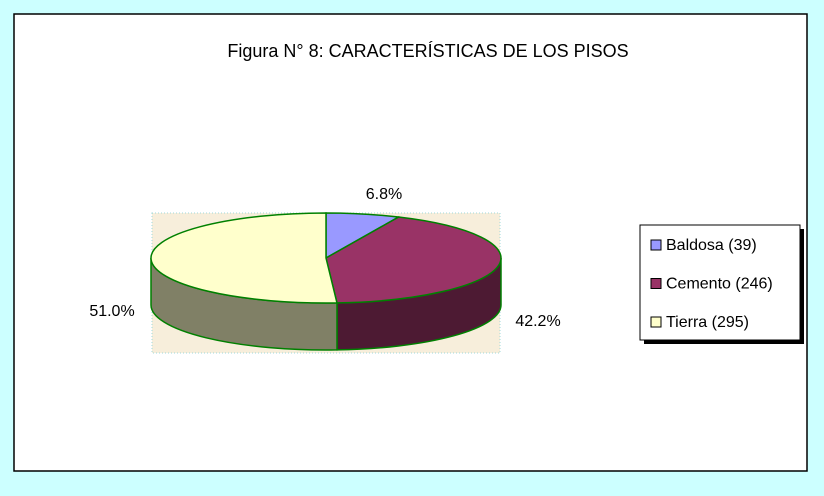 The height and width of the screenshot is (496, 824). What do you see at coordinates (711, 245) in the screenshot?
I see `legend-label: Baldosa (39)` at bounding box center [711, 245].